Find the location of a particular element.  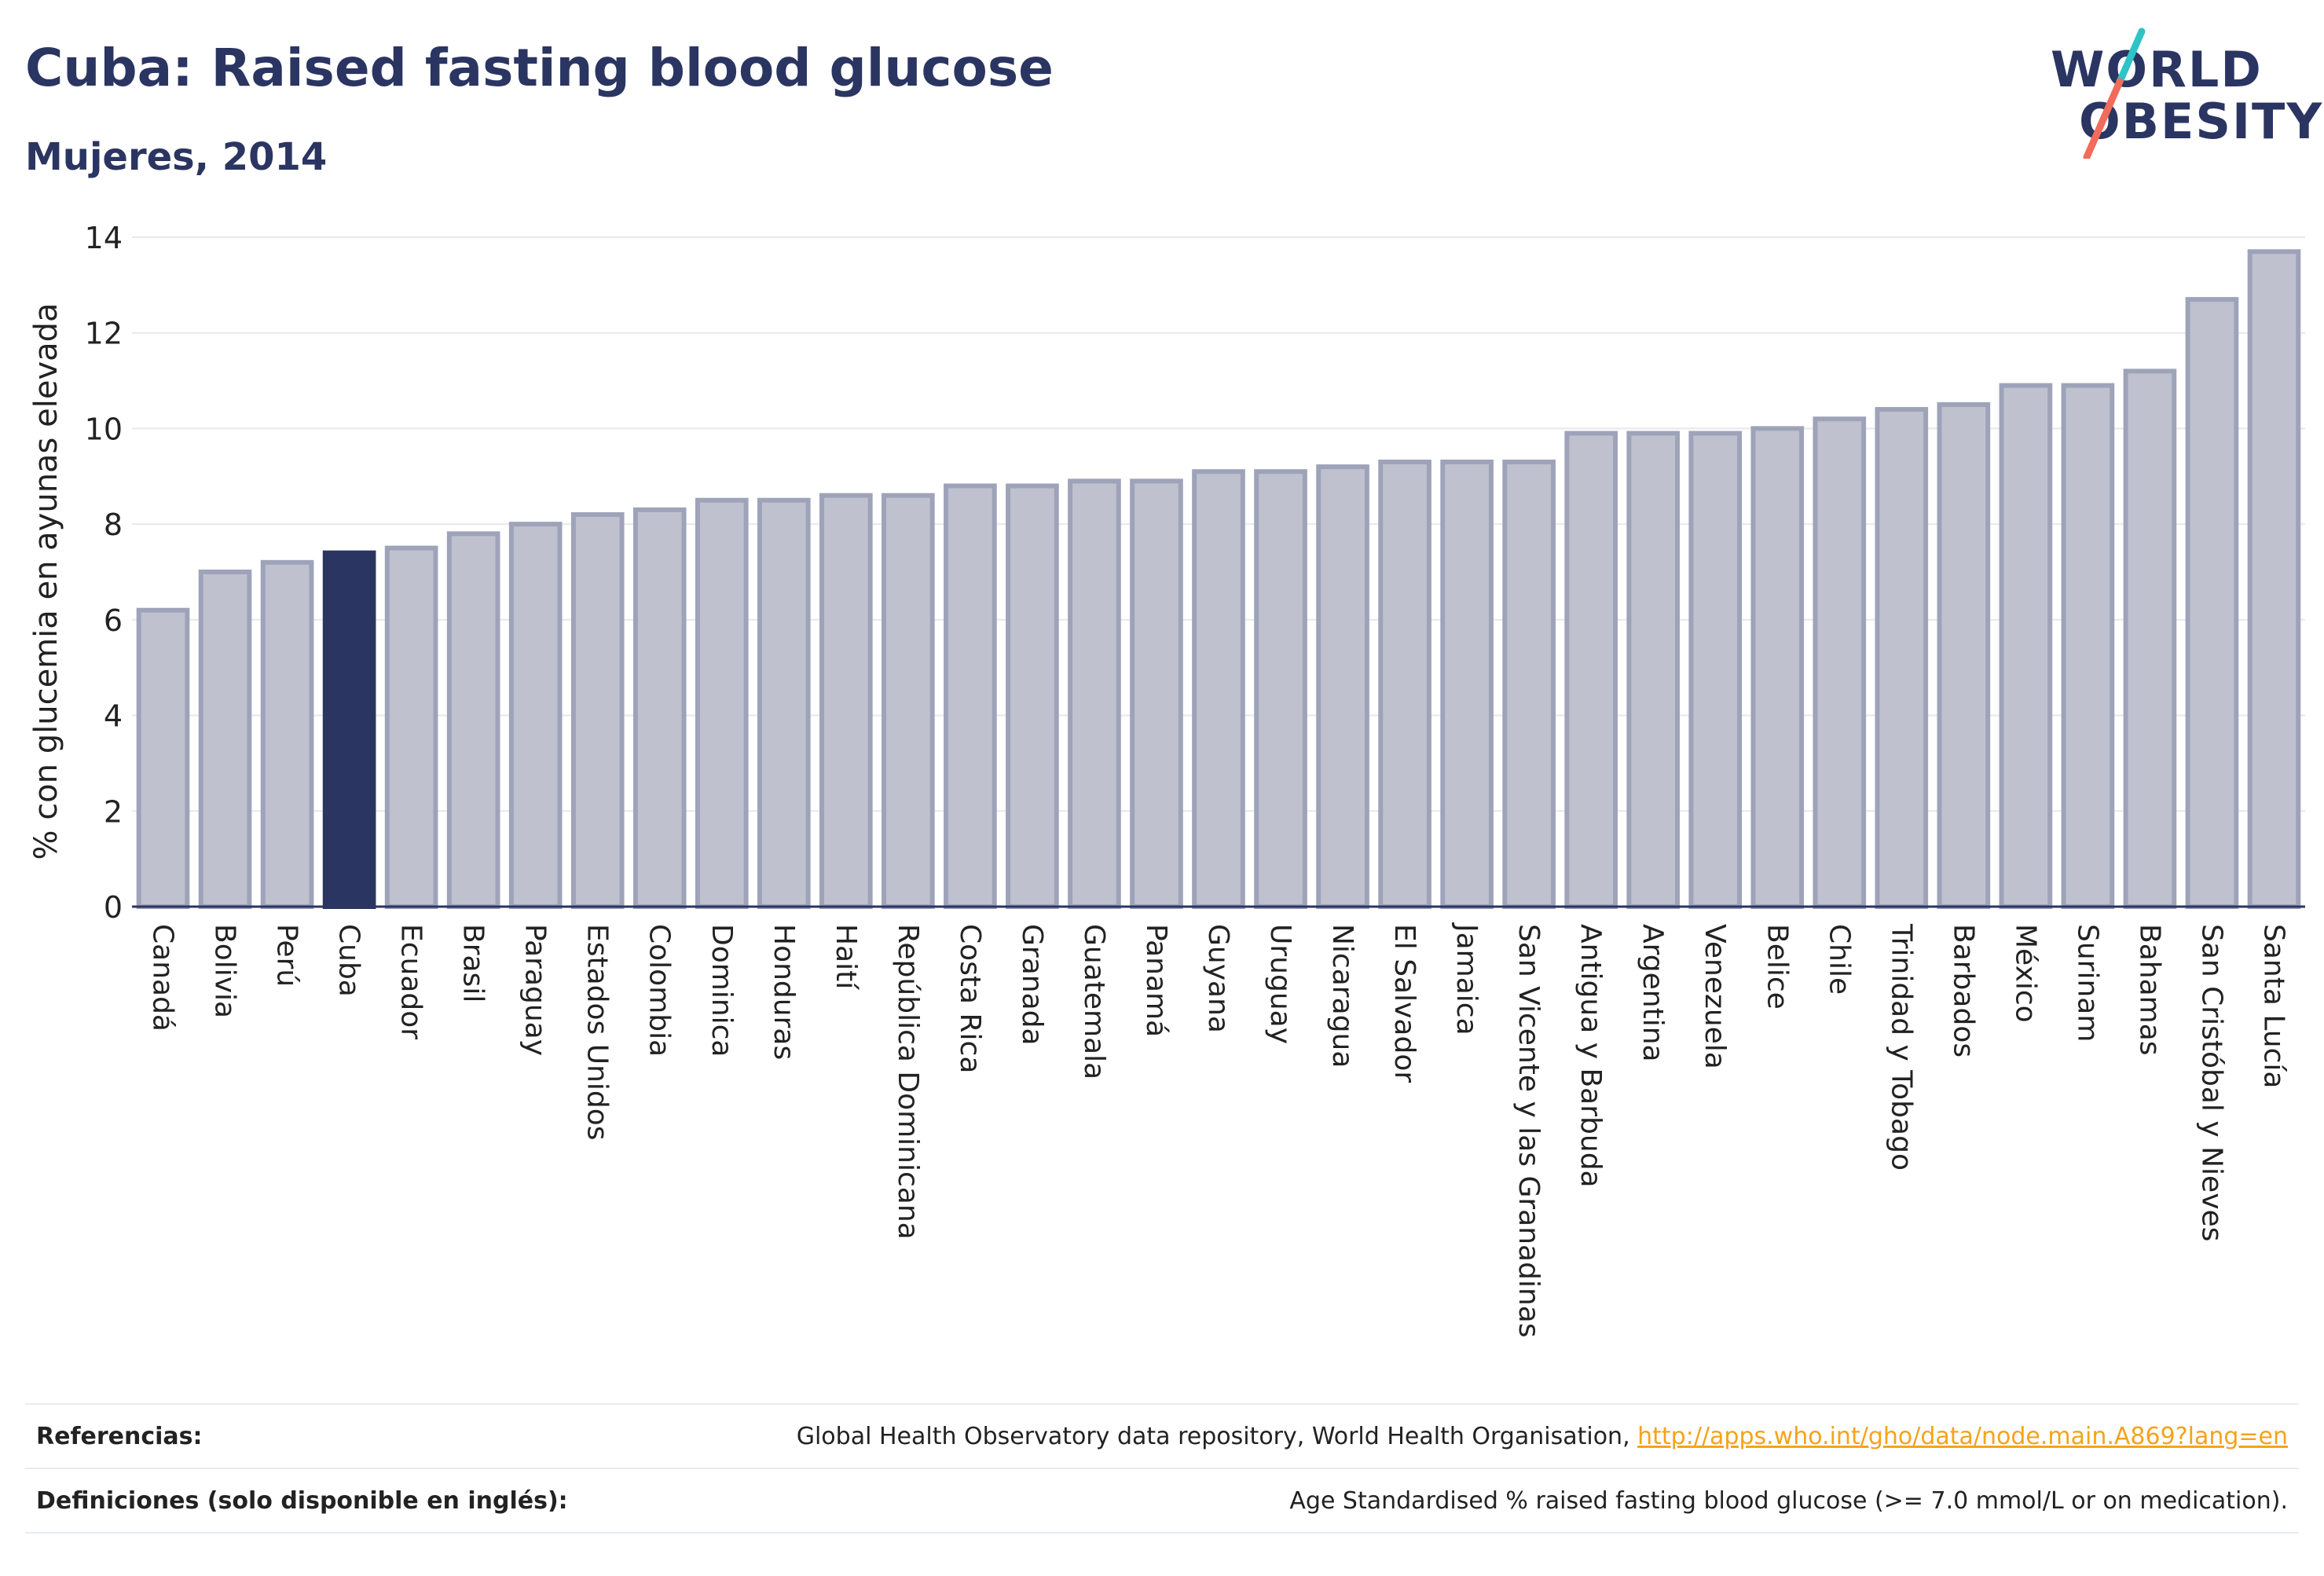

y-tick-label: 10 is located at coordinates (104, 429).